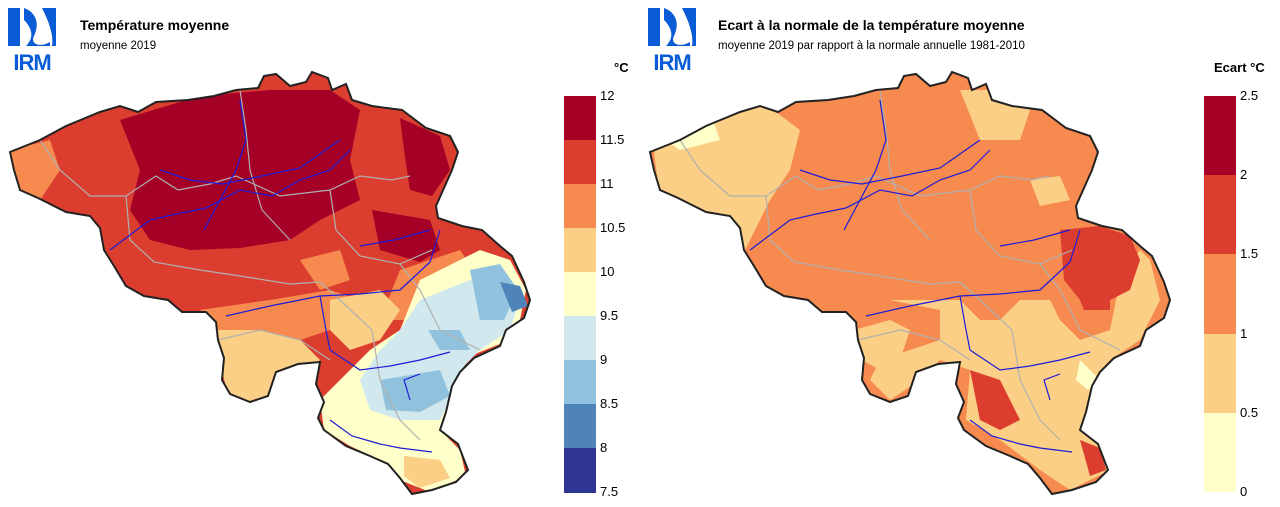 The width and height of the screenshot is (1280, 507). I want to click on legend-tick-label: 10.5, so click(613, 227).